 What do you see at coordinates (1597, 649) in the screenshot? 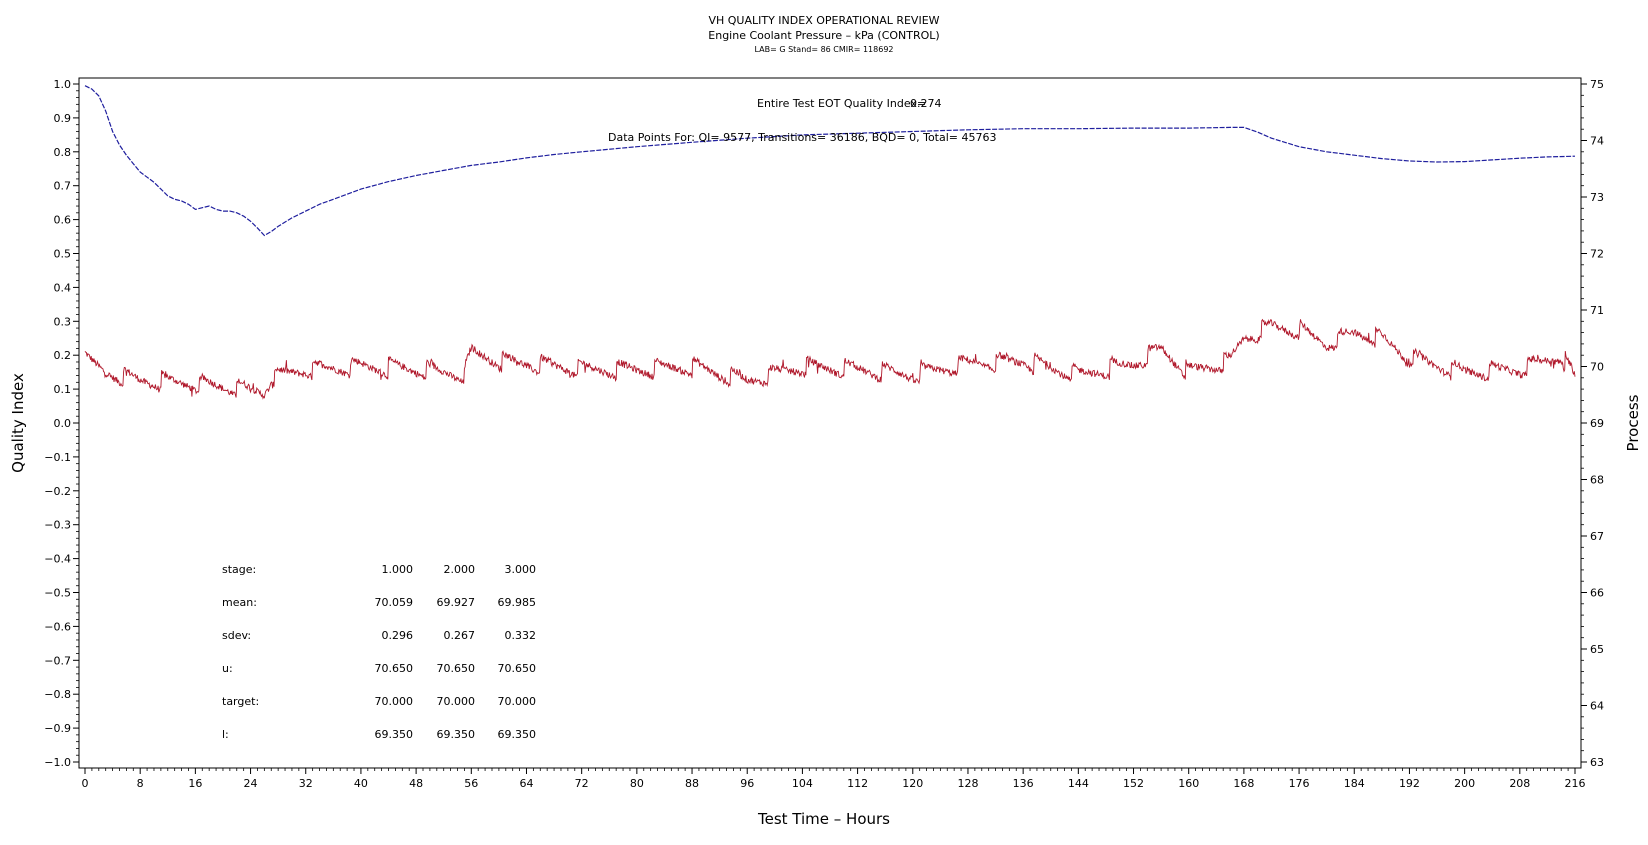
I see `y2-tick-label: 65` at bounding box center [1597, 649].